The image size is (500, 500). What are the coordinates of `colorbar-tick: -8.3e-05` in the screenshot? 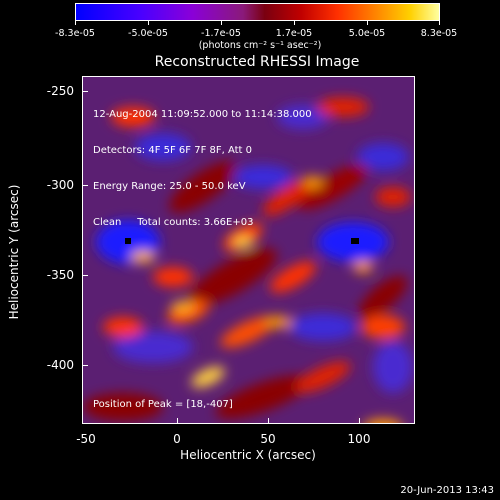 It's located at (75, 33).